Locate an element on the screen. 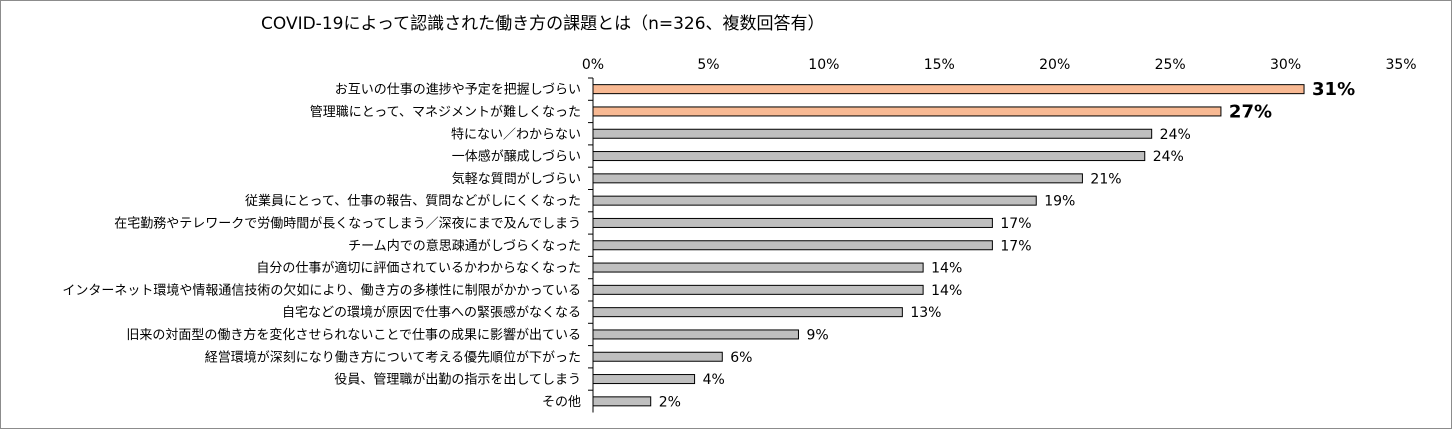 This screenshot has width=1452, height=429. x-tick-label: 20% is located at coordinates (1054, 65).